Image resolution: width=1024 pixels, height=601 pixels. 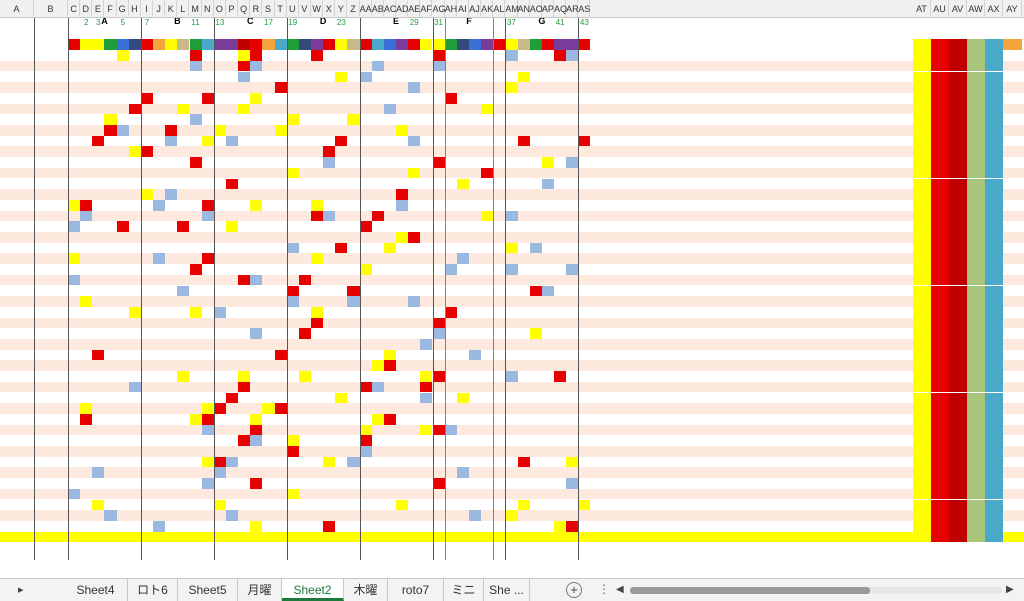 What do you see at coordinates (21, 590) in the screenshot?
I see `sheet-nav-arrow-icon: ▸` at bounding box center [21, 590].